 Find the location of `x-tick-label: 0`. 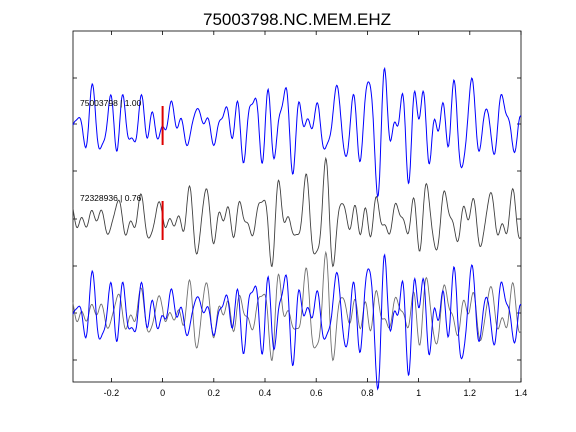

x-tick-label: 0 is located at coordinates (162, 393).